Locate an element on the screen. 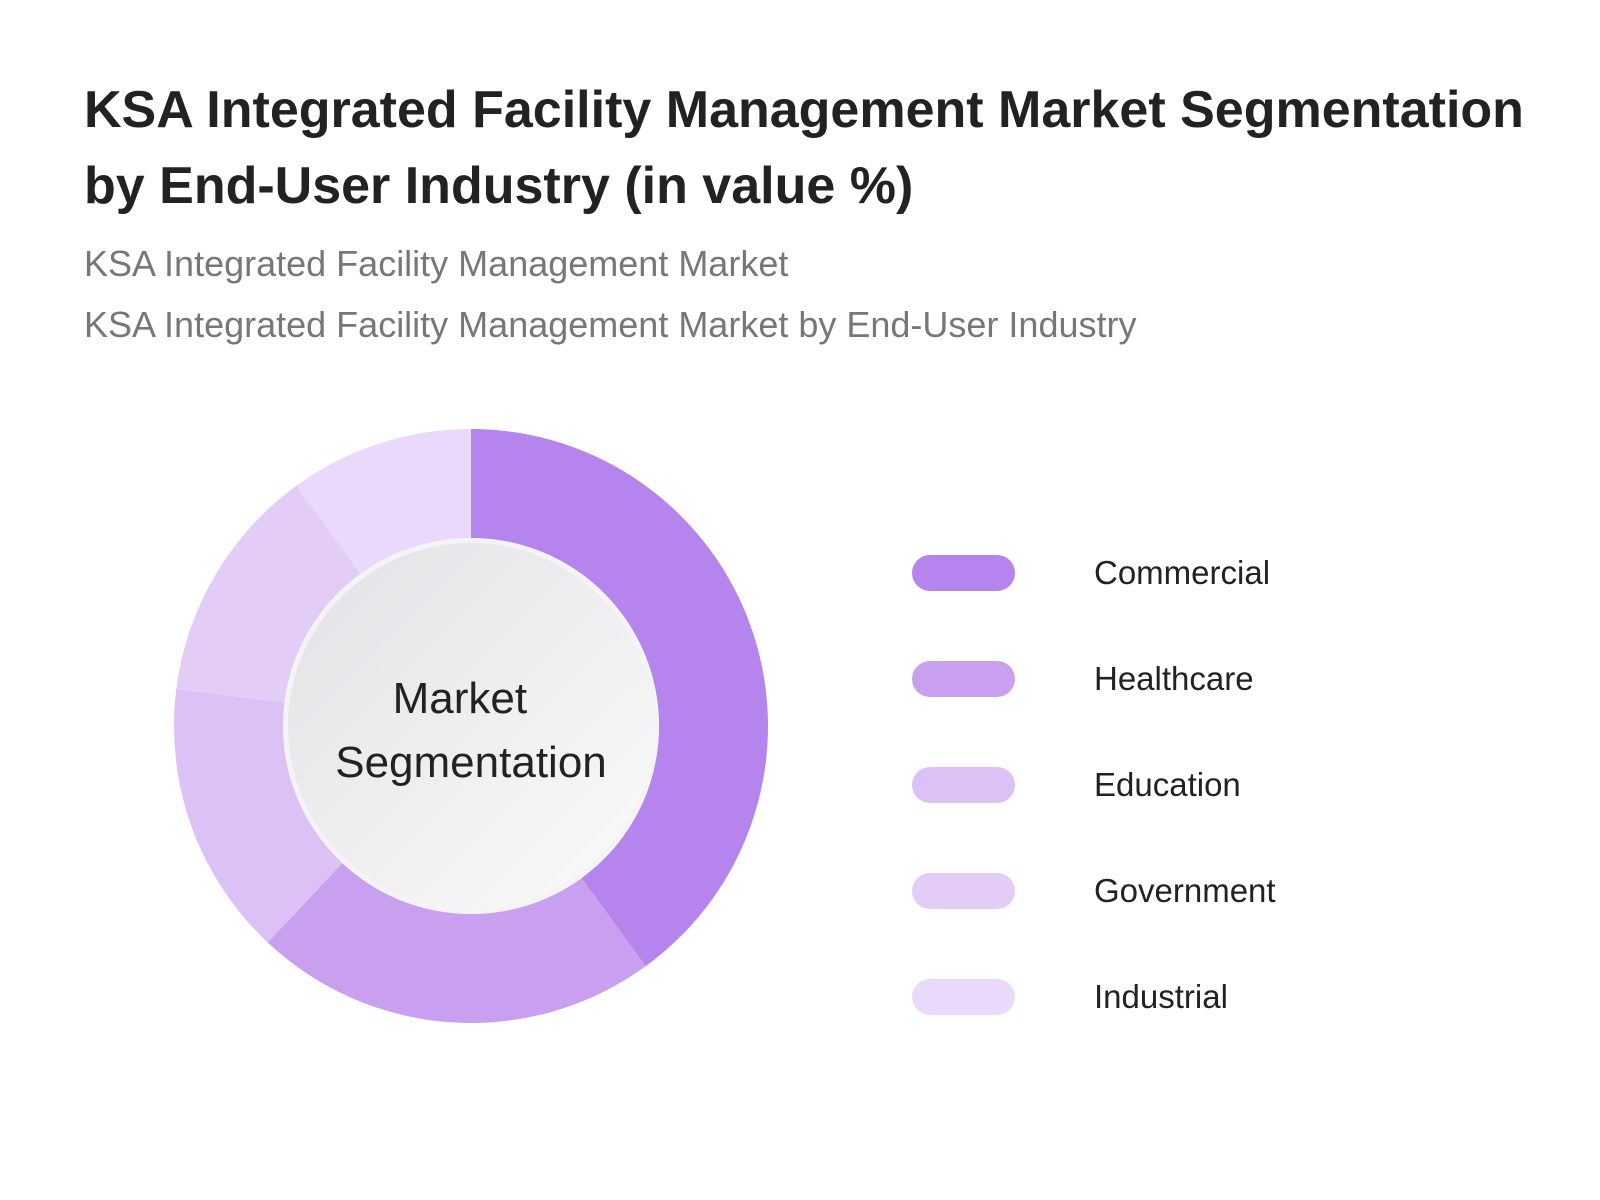 This screenshot has width=1600, height=1200. legend-label-commercial: Commercial is located at coordinates (1182, 572).